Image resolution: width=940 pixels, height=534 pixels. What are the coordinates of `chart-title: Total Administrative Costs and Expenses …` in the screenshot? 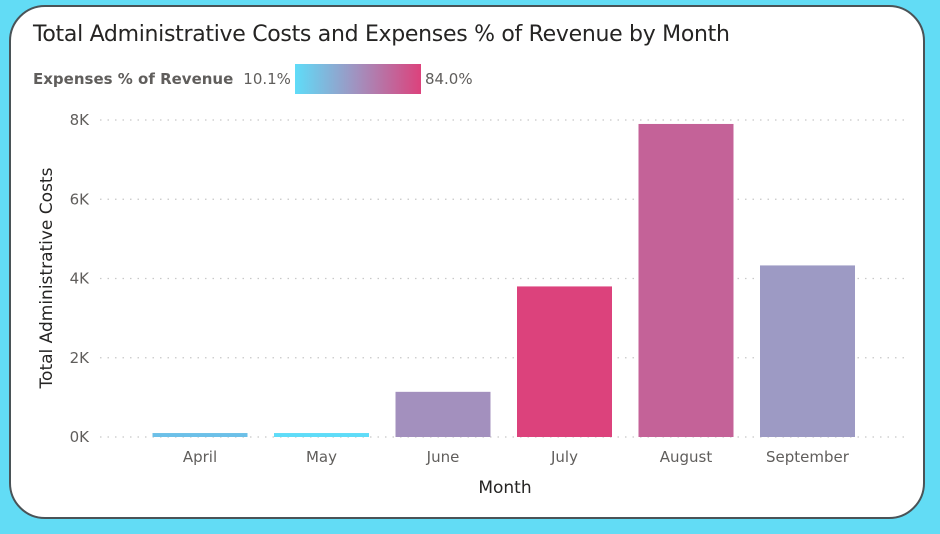 It's located at (381, 34).